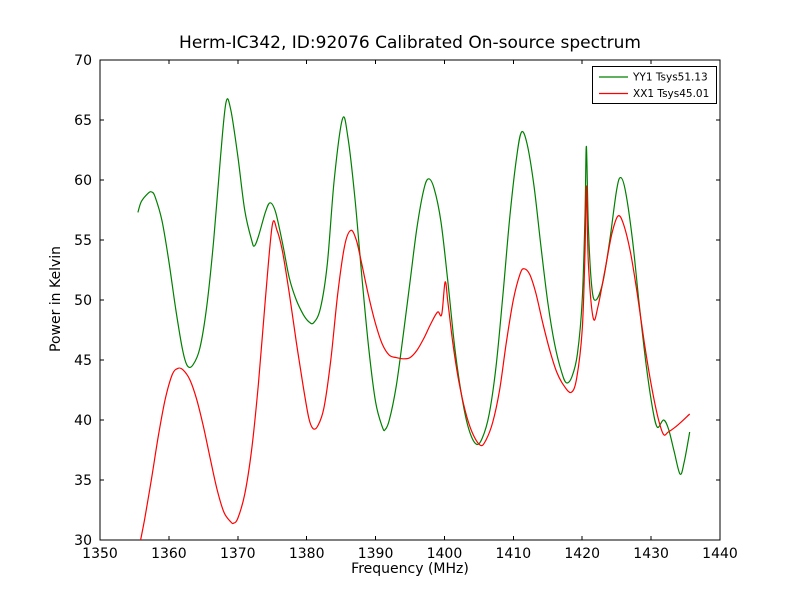 This screenshot has width=800, height=600. Describe the element at coordinates (410, 569) in the screenshot. I see `x-axis-label: Frequency (MHz)` at that location.